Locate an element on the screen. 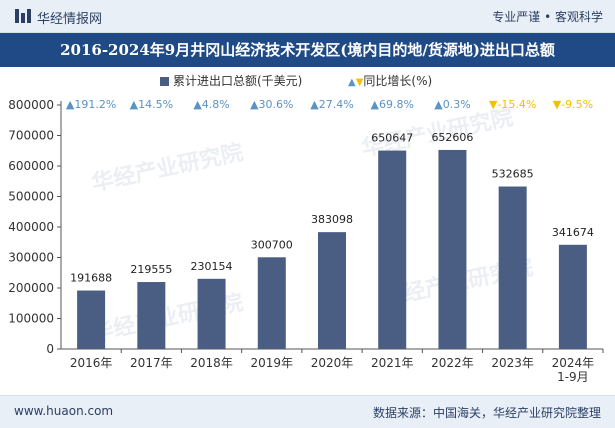 This screenshot has height=428, width=615. legend-label-total: 累计进出口总额(千美元) is located at coordinates (238, 81).